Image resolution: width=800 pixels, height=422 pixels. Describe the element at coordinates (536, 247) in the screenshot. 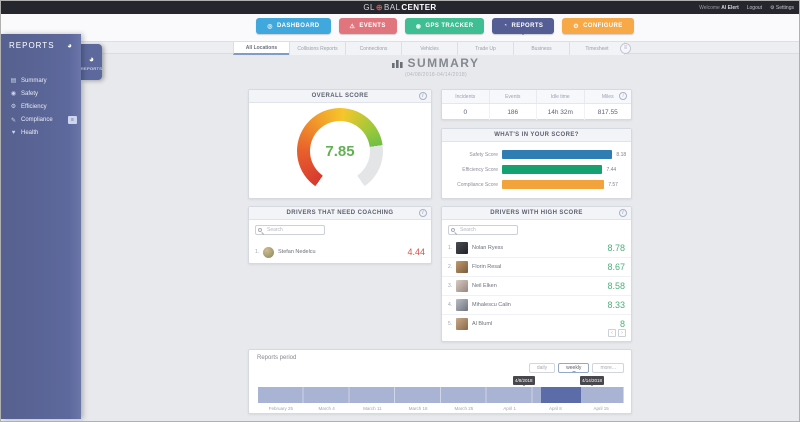

I see `driver-row: 1. Nolan Ryess 8.78` at that location.